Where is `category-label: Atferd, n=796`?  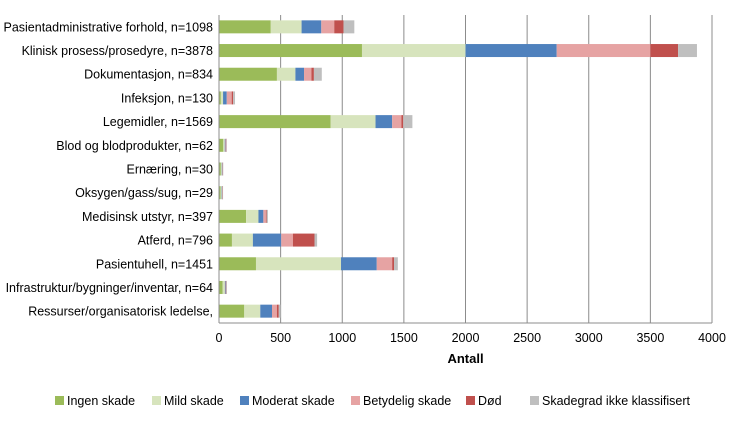
category-label: Atferd, n=796 is located at coordinates (175, 241).